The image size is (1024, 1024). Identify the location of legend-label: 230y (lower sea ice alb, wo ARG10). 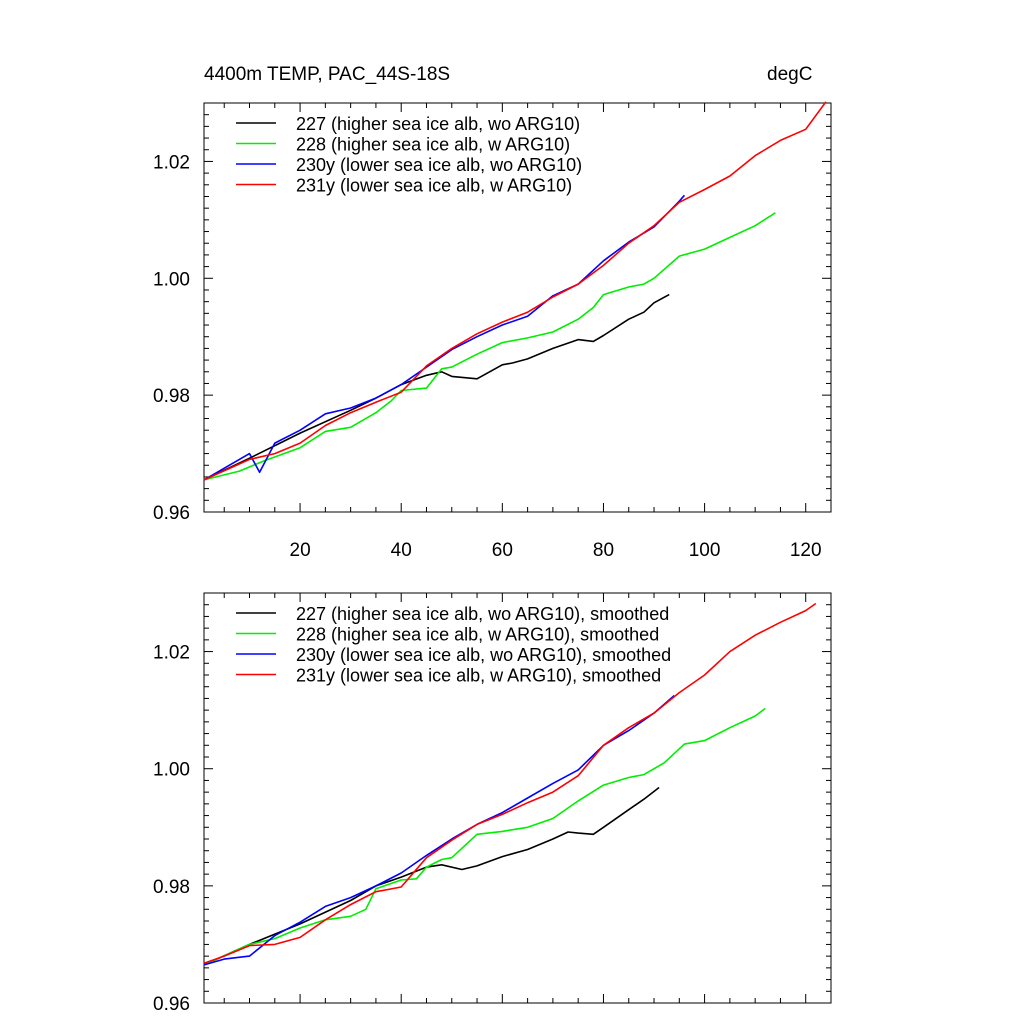
(439, 165).